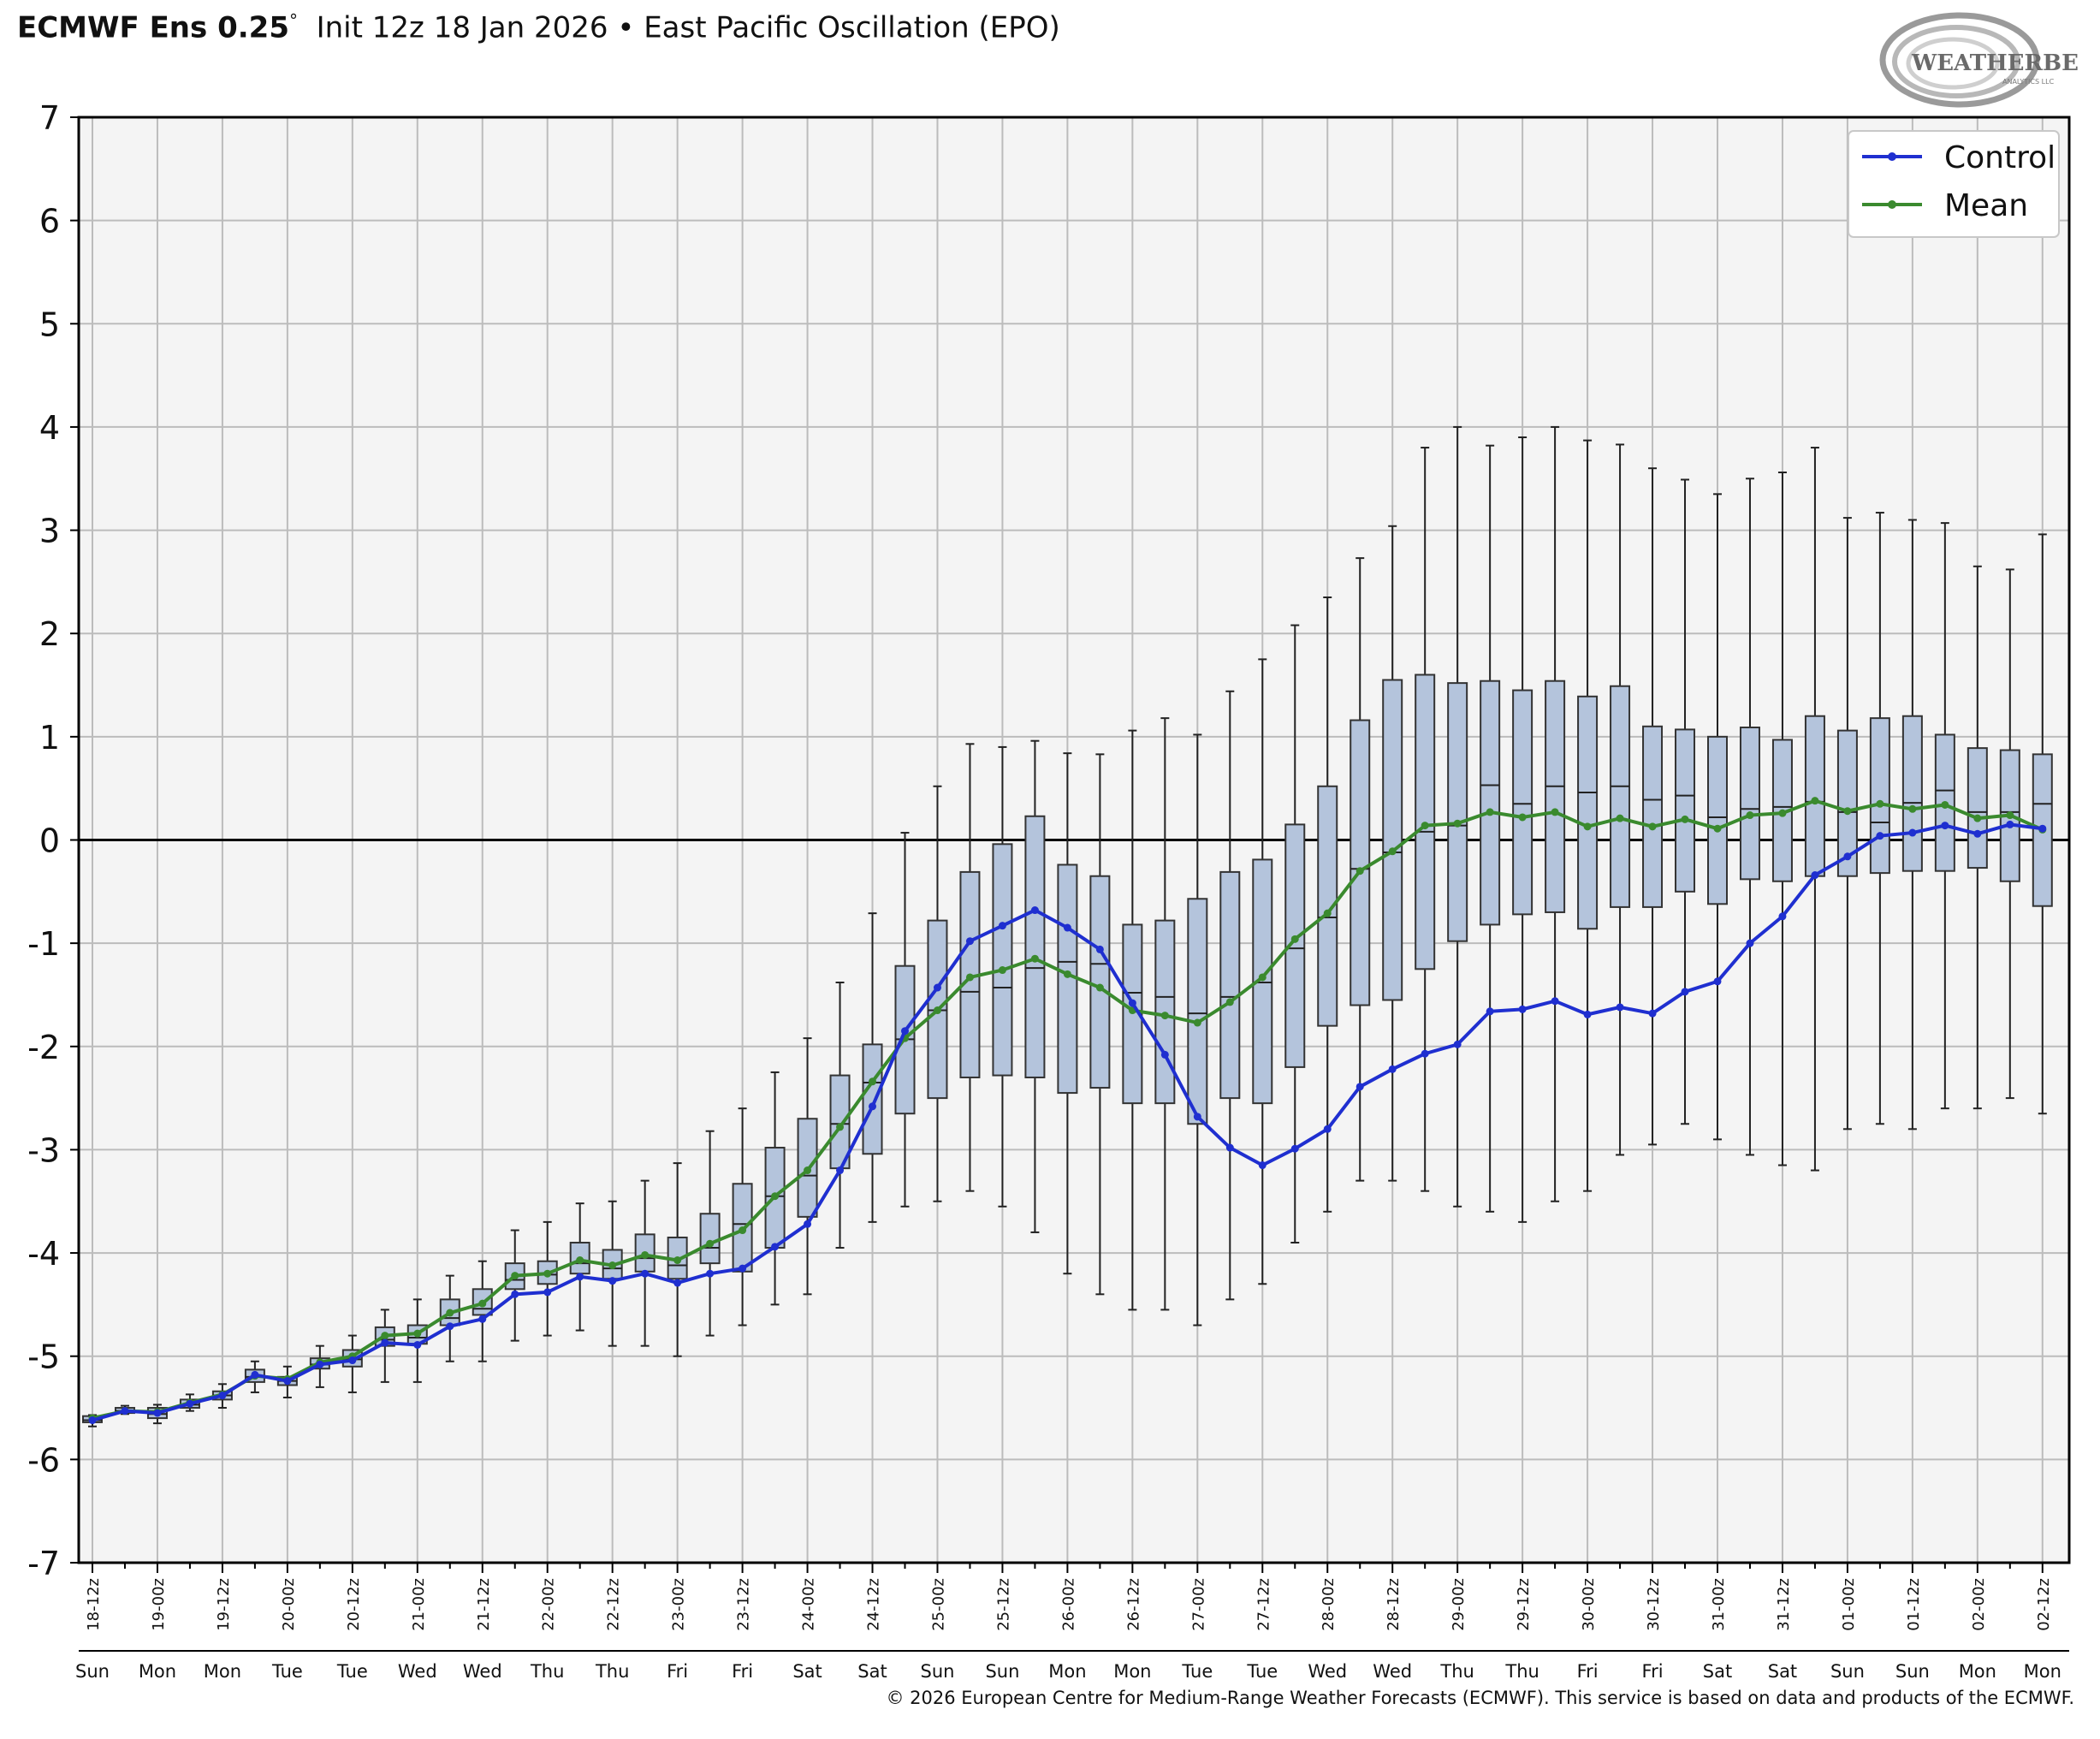  I want to click on x-time-label: 23-12z, so click(744, 1605).